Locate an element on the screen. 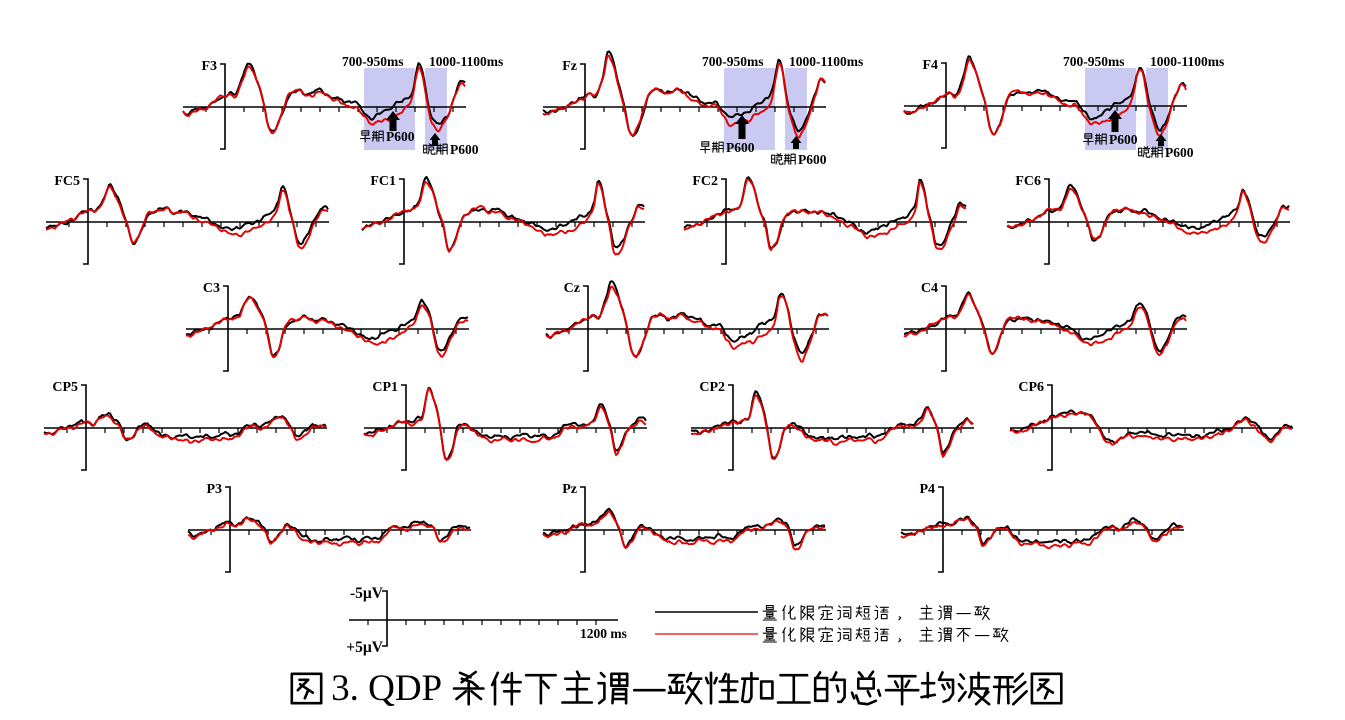  svg-text: F4 is located at coordinates (930, 65).